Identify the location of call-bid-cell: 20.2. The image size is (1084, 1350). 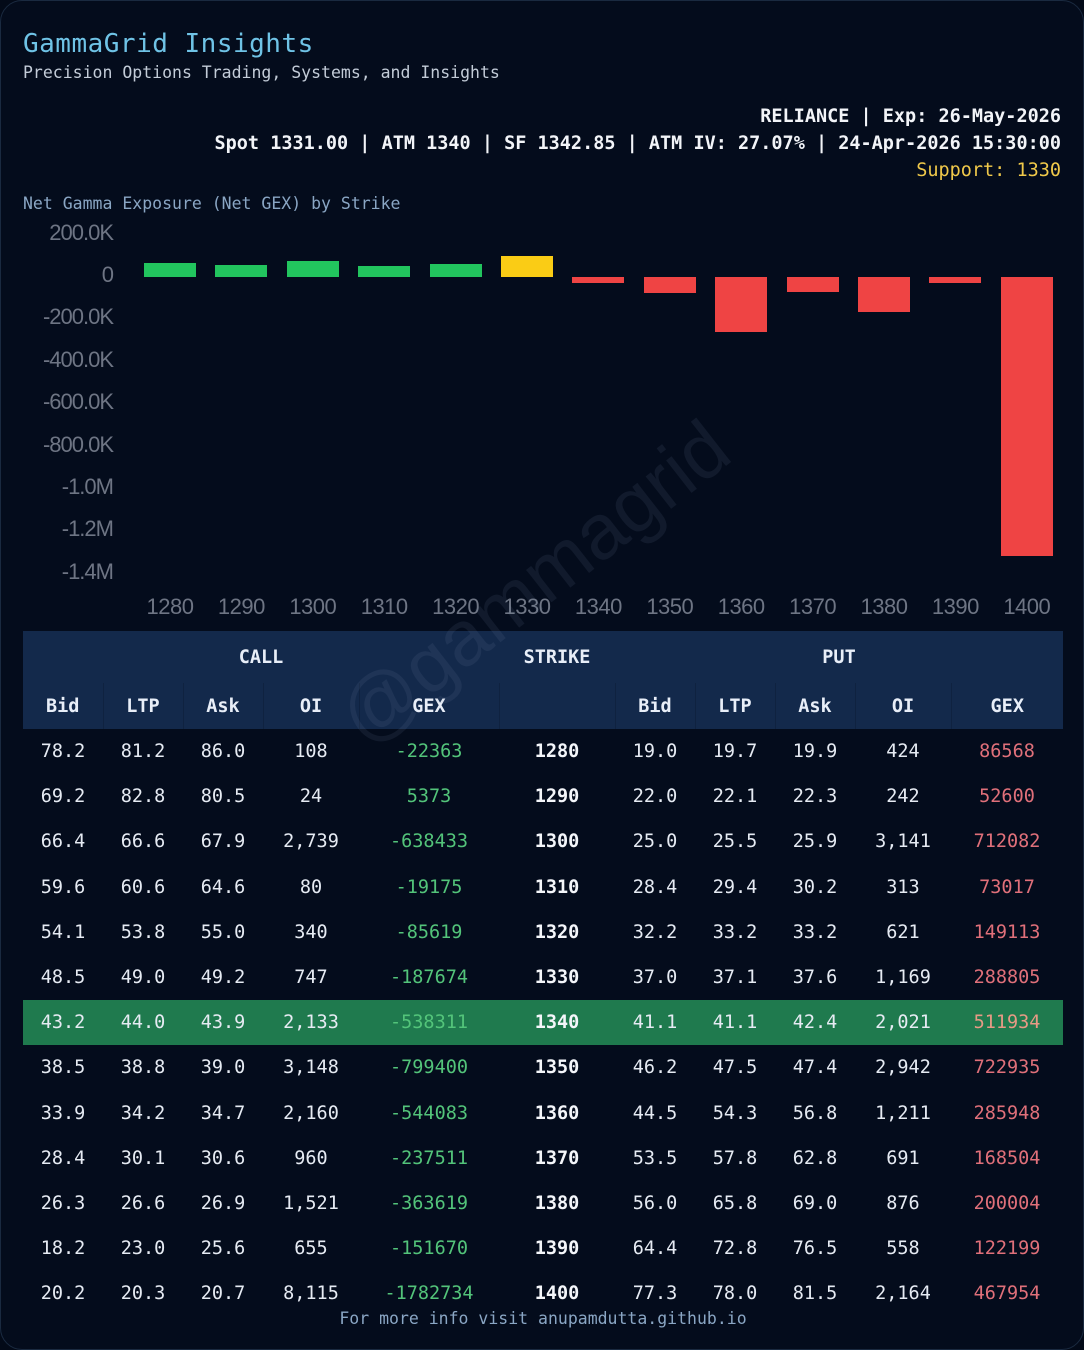
(63, 1294).